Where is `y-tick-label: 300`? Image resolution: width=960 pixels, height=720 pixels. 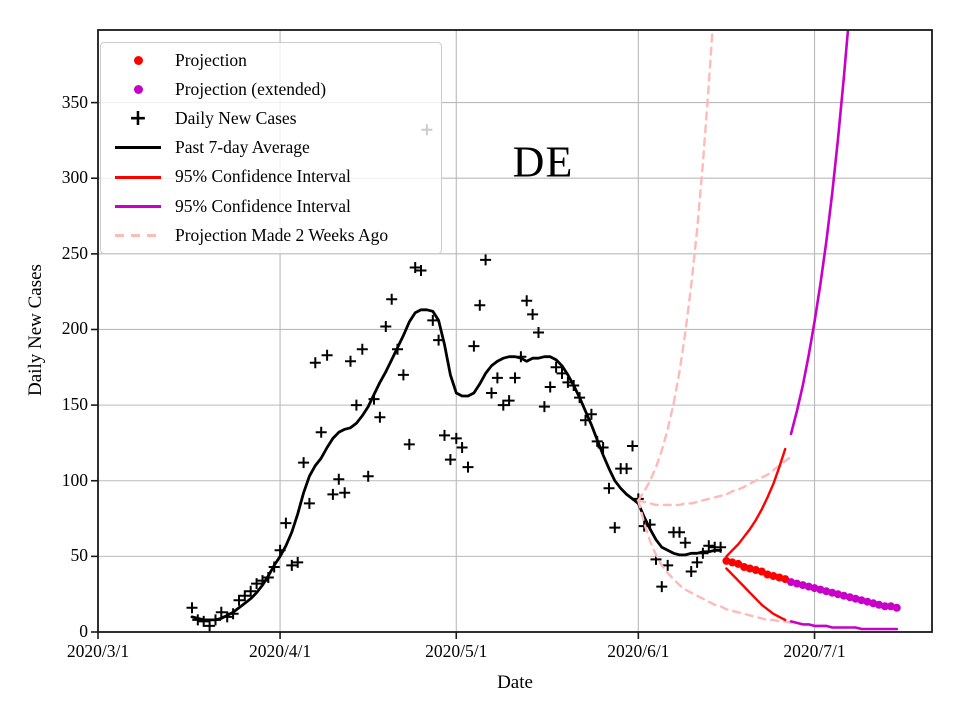 y-tick-label: 300 is located at coordinates (74, 177).